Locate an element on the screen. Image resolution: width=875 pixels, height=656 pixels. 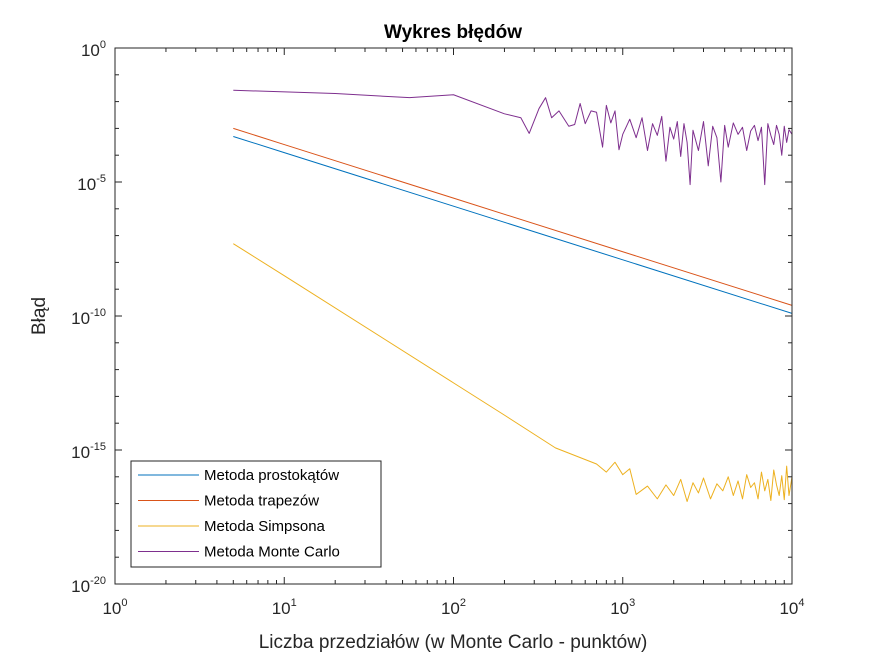
x-tick-label: 10² is located at coordinates (453, 607).